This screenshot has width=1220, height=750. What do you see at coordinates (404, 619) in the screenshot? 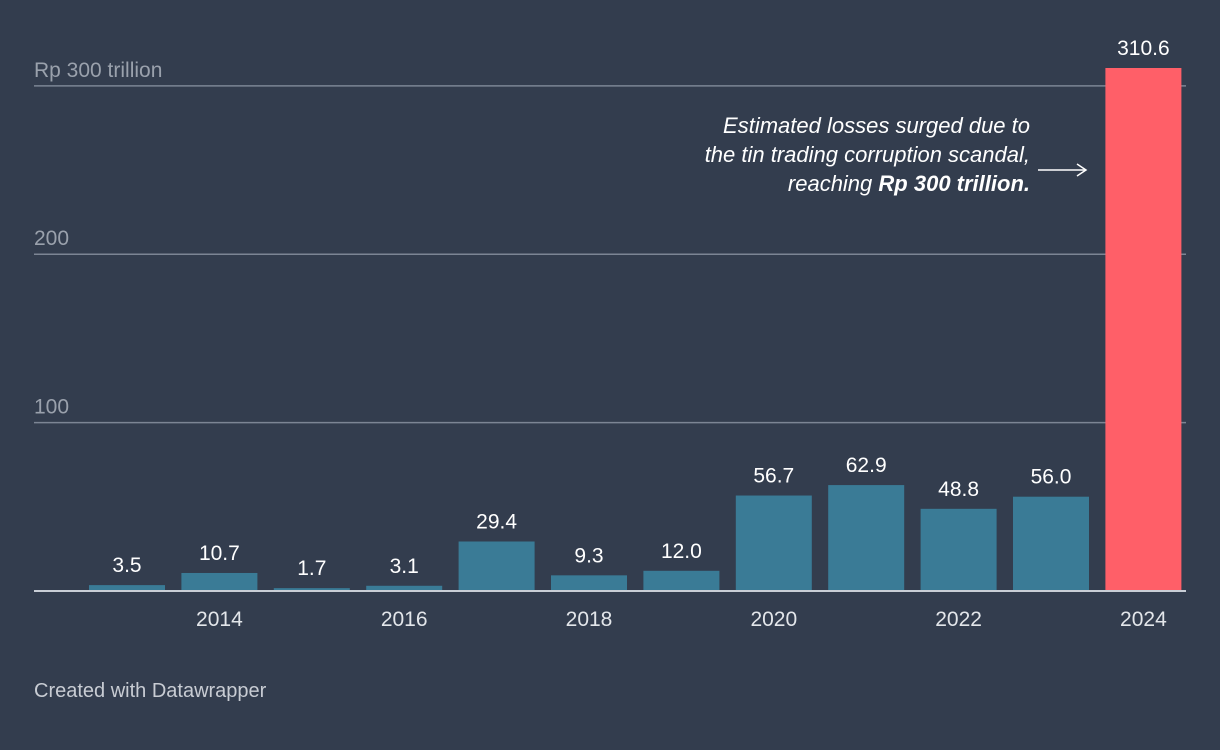
I see `x-tick-label: 2016` at bounding box center [404, 619].